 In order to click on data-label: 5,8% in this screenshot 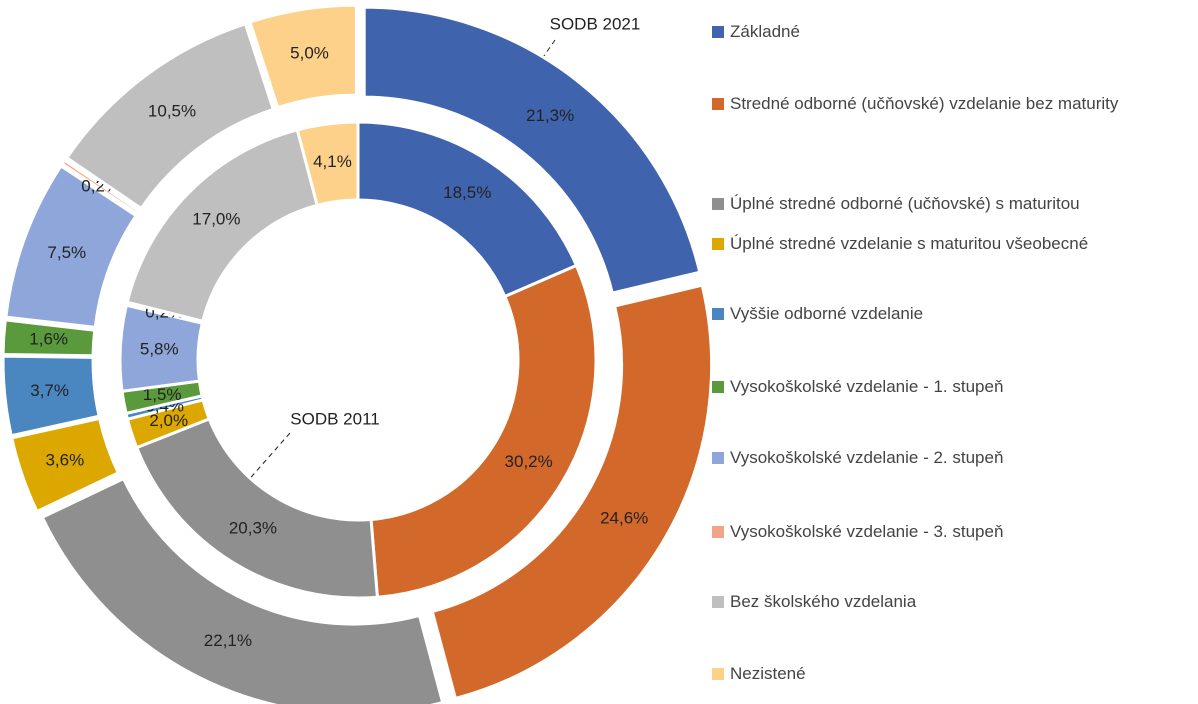, I will do `click(159, 348)`.